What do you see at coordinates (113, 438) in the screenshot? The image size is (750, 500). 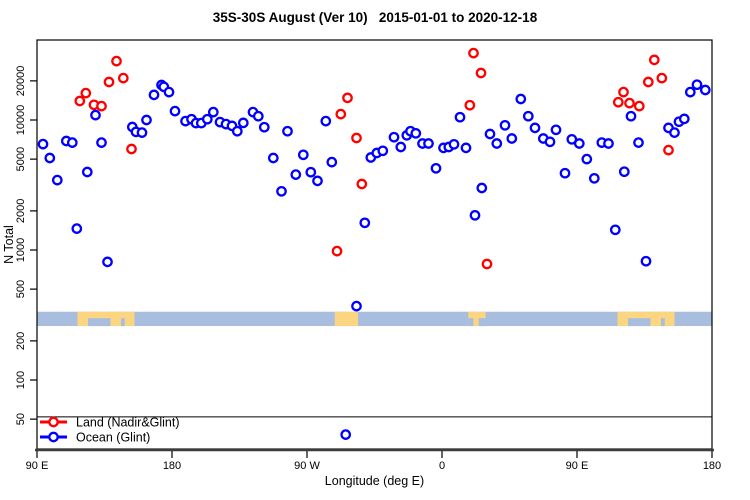 I see `legend-label-ocean: Ocean (Glint)` at bounding box center [113, 438].